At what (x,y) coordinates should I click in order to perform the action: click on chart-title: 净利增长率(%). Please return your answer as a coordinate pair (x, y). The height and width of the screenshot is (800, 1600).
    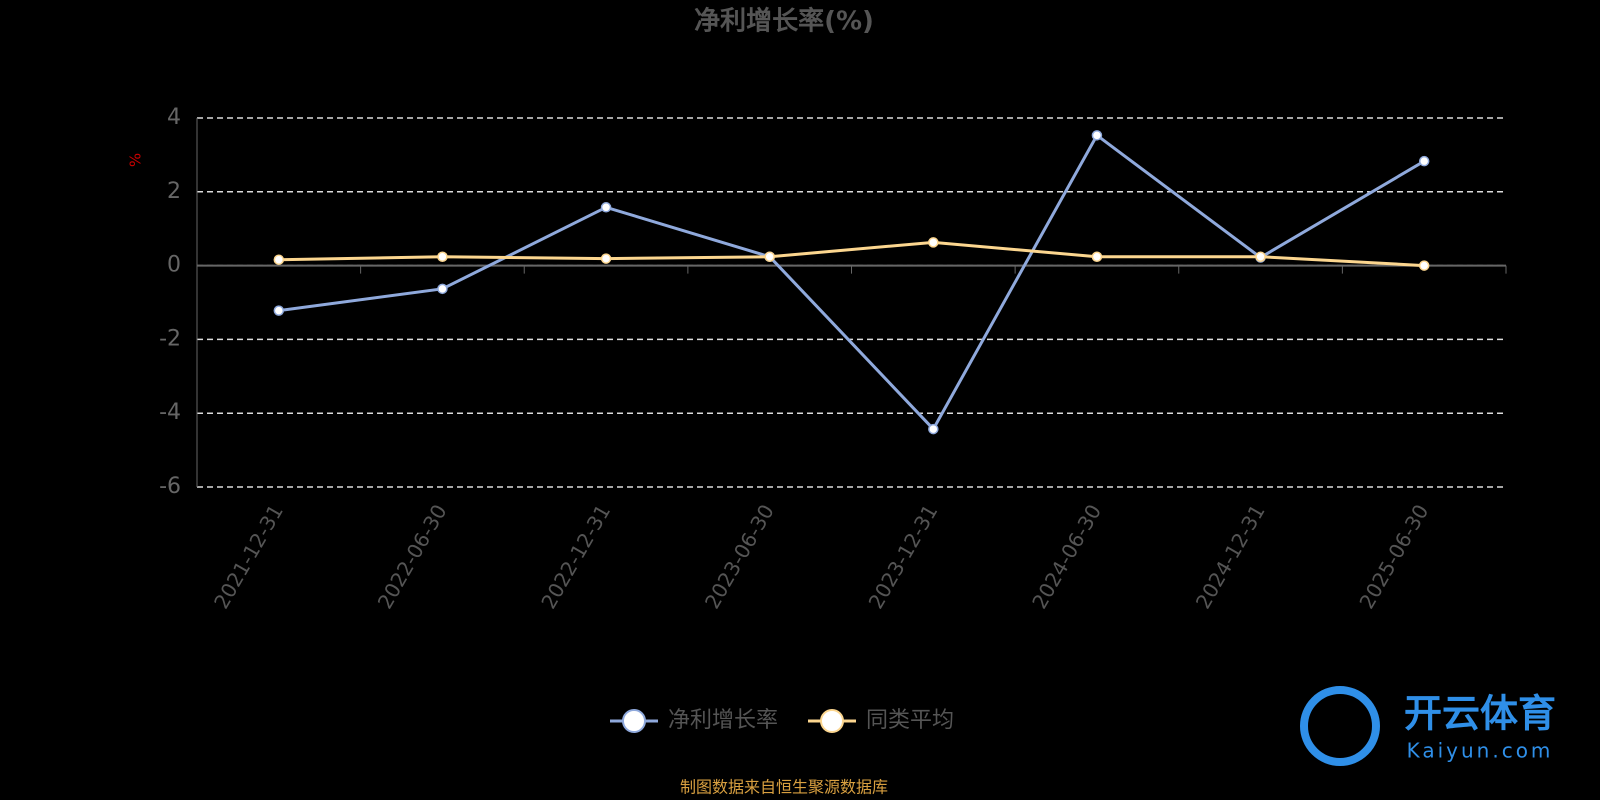
    Looking at the image, I should click on (784, 21).